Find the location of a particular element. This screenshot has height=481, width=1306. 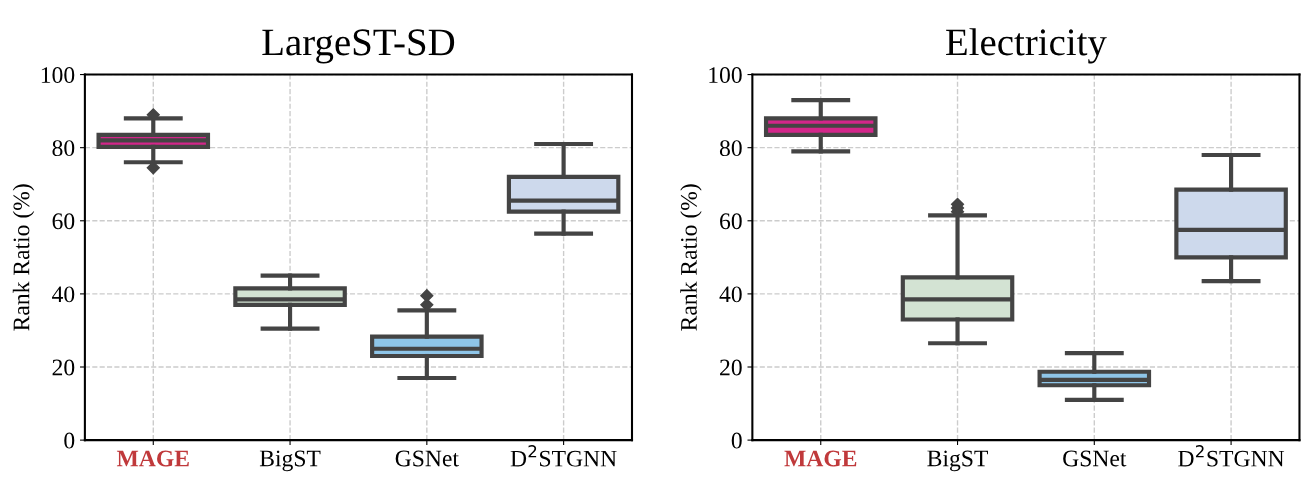

chart-title: Electricity is located at coordinates (1026, 46).